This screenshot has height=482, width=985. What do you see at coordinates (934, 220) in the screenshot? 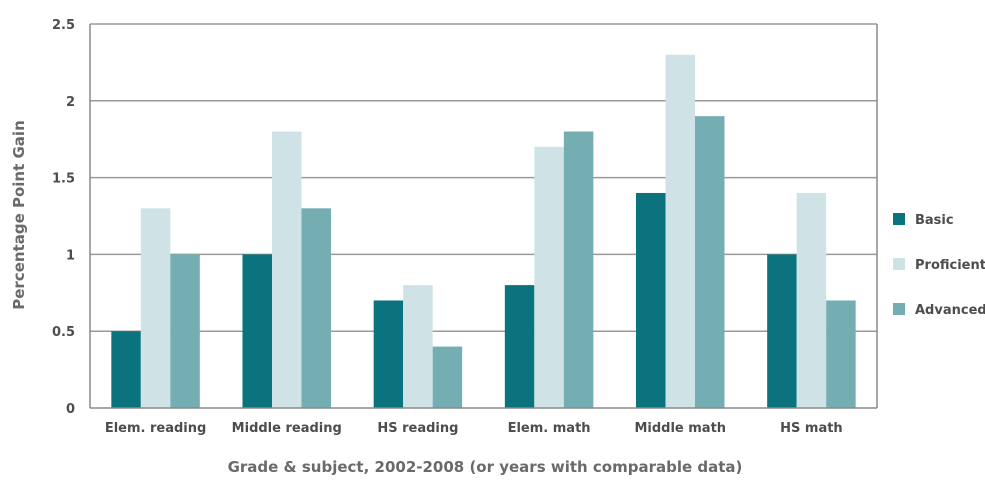
I see `legend-label-basic: Basic` at bounding box center [934, 220].